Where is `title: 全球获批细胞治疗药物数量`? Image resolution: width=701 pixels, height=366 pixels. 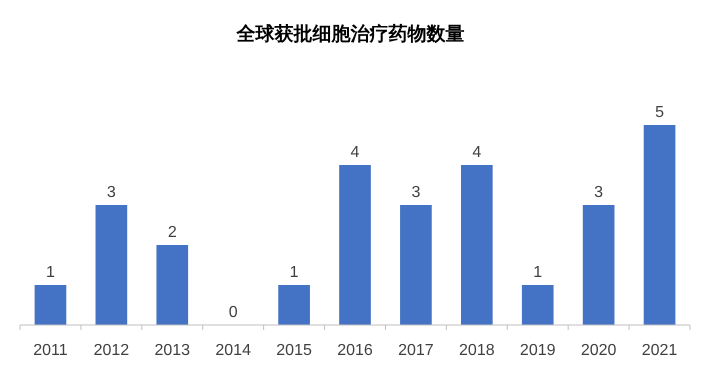 title: 全球获批细胞治疗药物数量 is located at coordinates (350, 34).